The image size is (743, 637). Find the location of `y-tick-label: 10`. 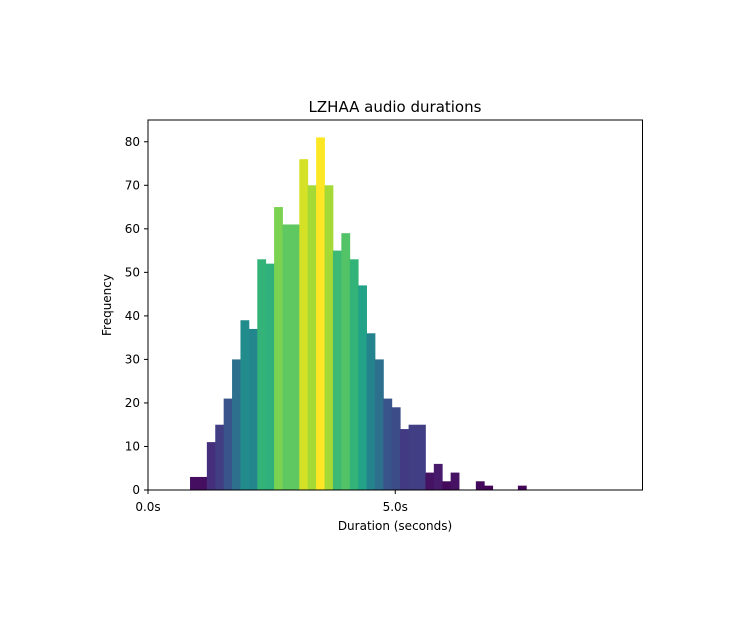

y-tick-label: 10 is located at coordinates (132, 446).